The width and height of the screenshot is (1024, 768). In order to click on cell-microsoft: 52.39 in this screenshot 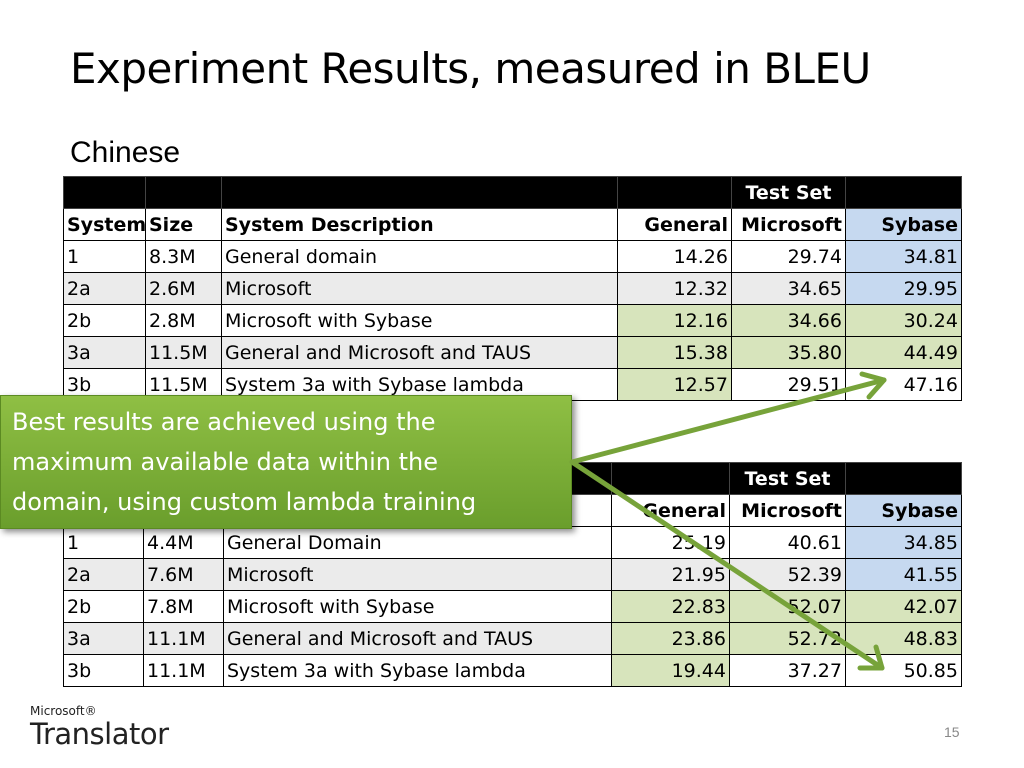, I will do `click(787, 574)`.